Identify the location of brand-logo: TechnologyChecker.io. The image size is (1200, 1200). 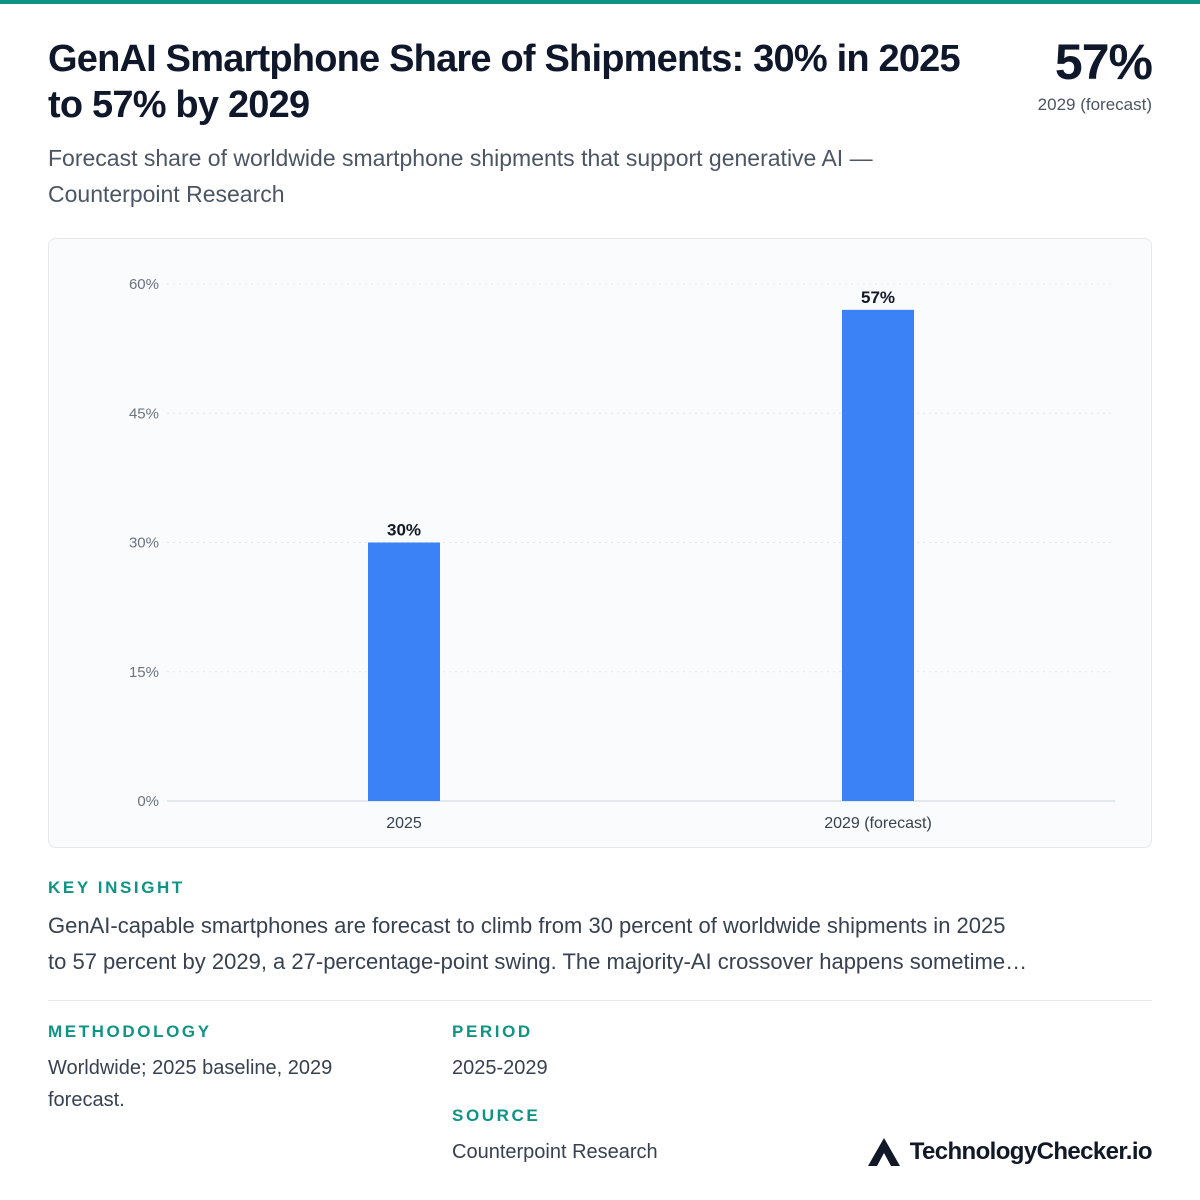
(1009, 1152).